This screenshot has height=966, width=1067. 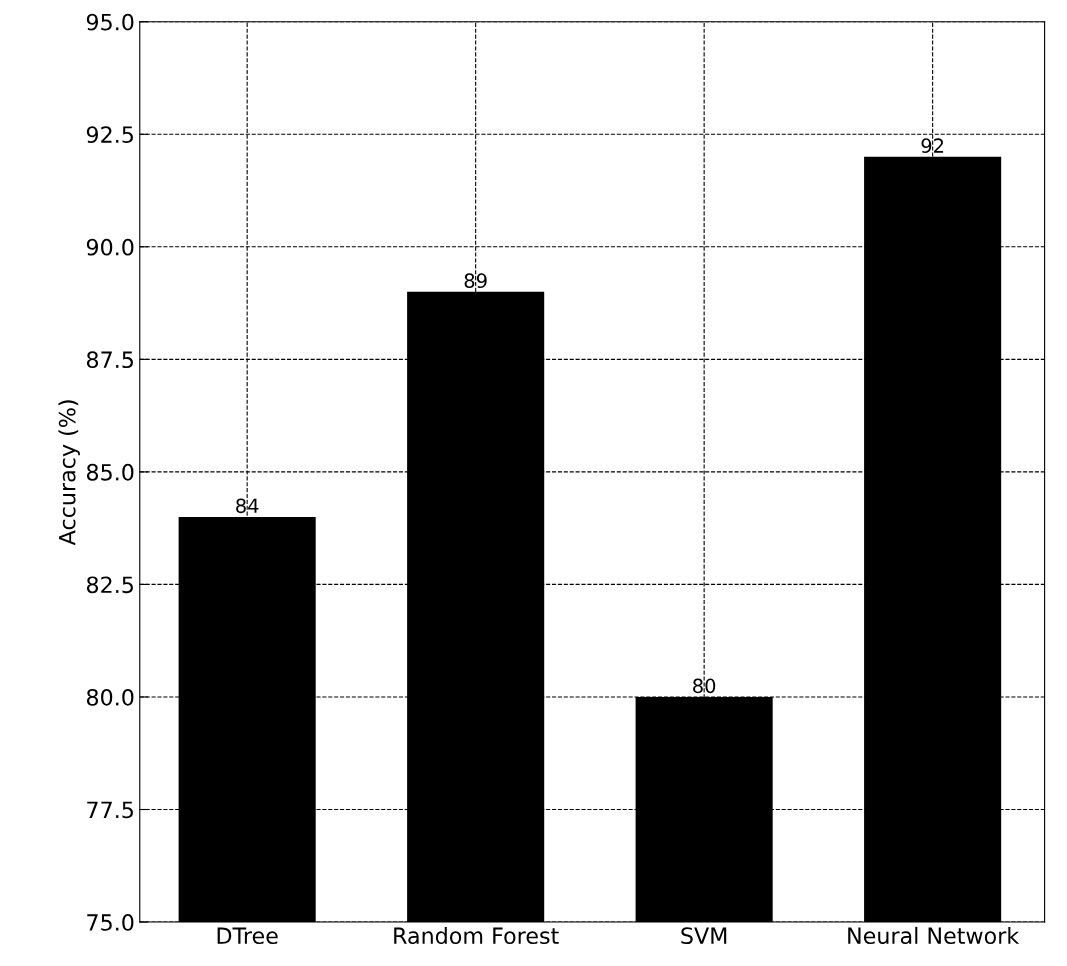 I want to click on y-tick-label: 80.0, so click(x=110, y=697).